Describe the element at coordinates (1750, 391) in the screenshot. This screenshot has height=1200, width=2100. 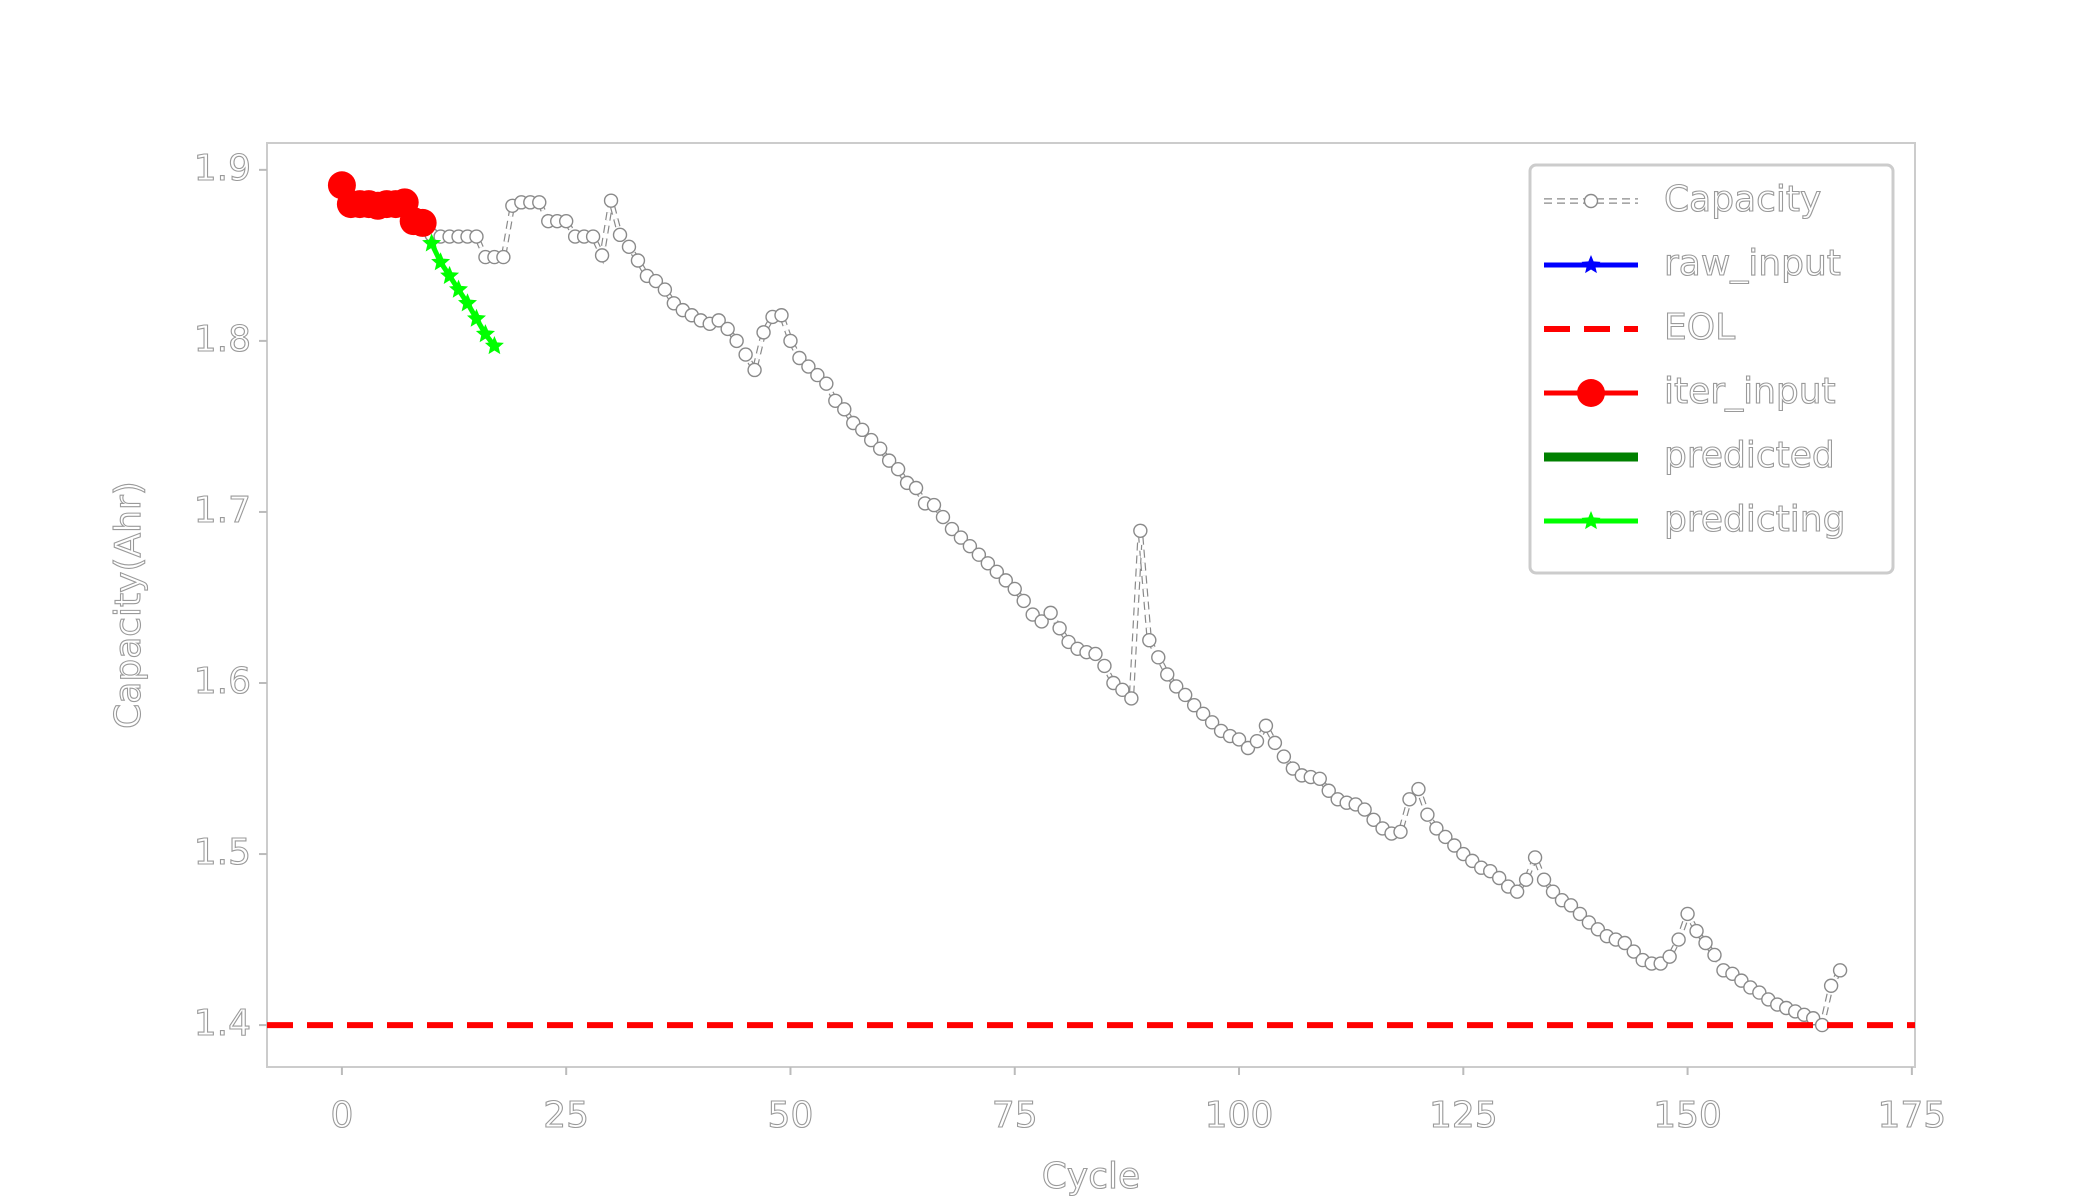
I see `legend-label: iter_input` at that location.